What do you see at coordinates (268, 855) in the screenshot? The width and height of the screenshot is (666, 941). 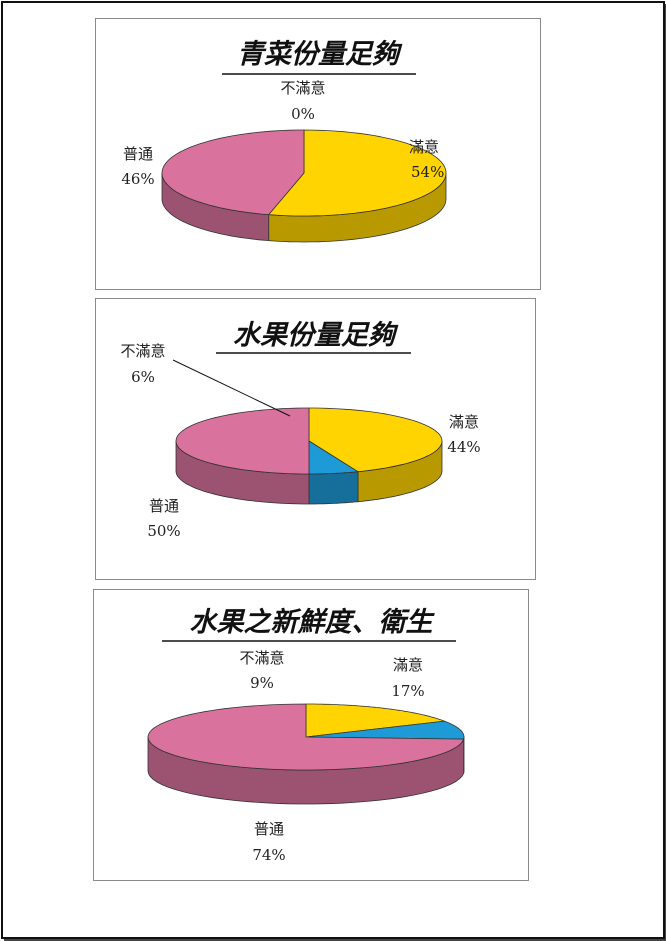 I see `label-normal-value: 74%` at bounding box center [268, 855].